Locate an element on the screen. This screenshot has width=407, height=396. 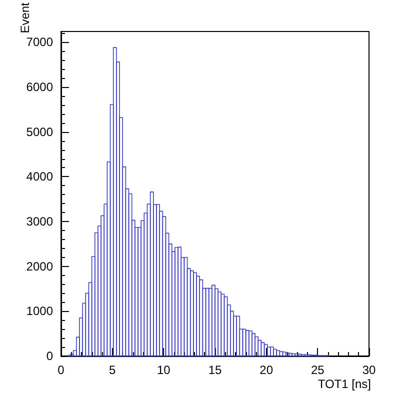
x-tick-label: 20 is located at coordinates (267, 370).